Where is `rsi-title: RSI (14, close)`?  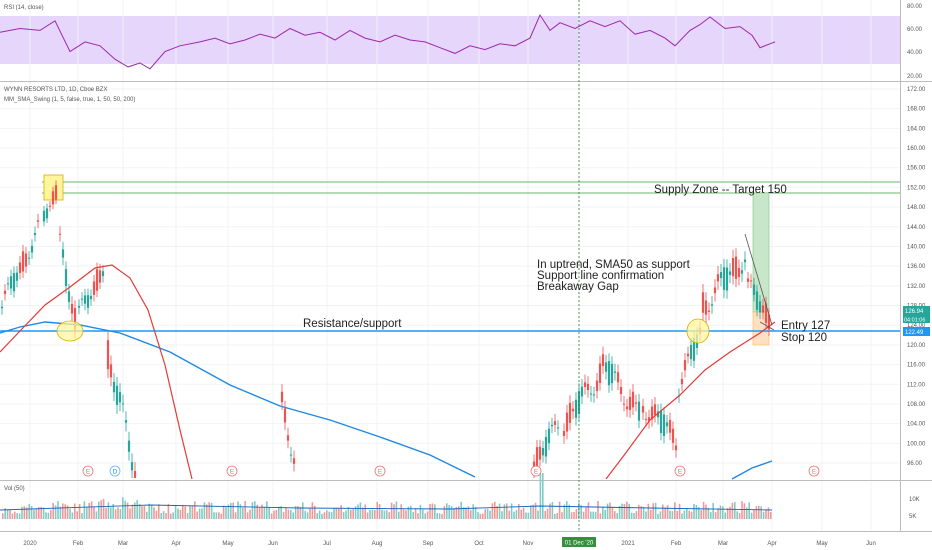
rsi-title: RSI (14, close) is located at coordinates (24, 8).